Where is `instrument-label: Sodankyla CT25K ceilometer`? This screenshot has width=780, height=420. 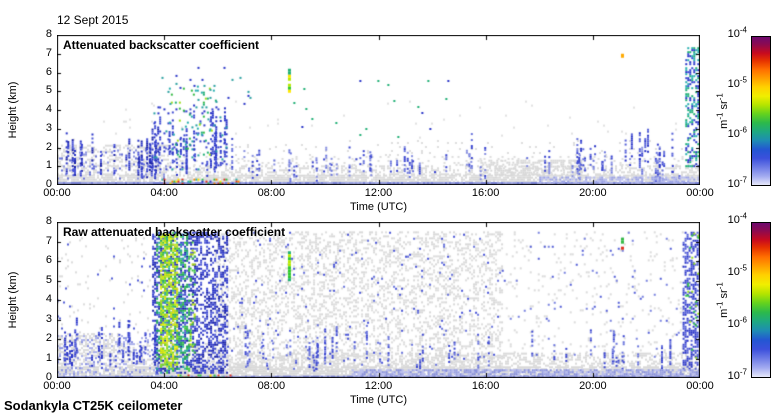
instrument-label: Sodankyla CT25K ceilometer is located at coordinates (93, 405).